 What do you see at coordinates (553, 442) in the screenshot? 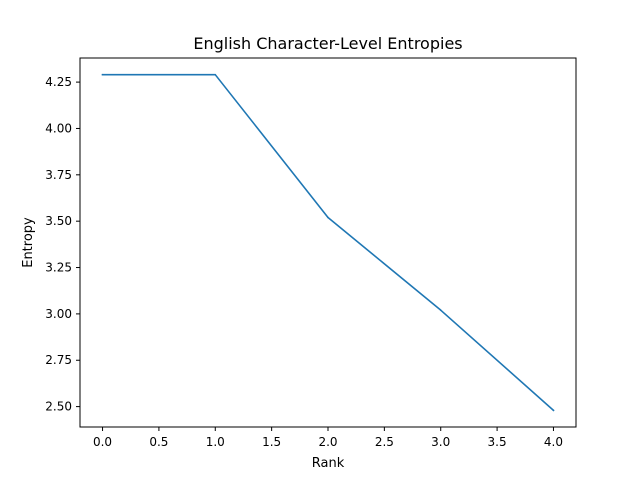
I see `x-tick-label: 4.0` at bounding box center [553, 442].